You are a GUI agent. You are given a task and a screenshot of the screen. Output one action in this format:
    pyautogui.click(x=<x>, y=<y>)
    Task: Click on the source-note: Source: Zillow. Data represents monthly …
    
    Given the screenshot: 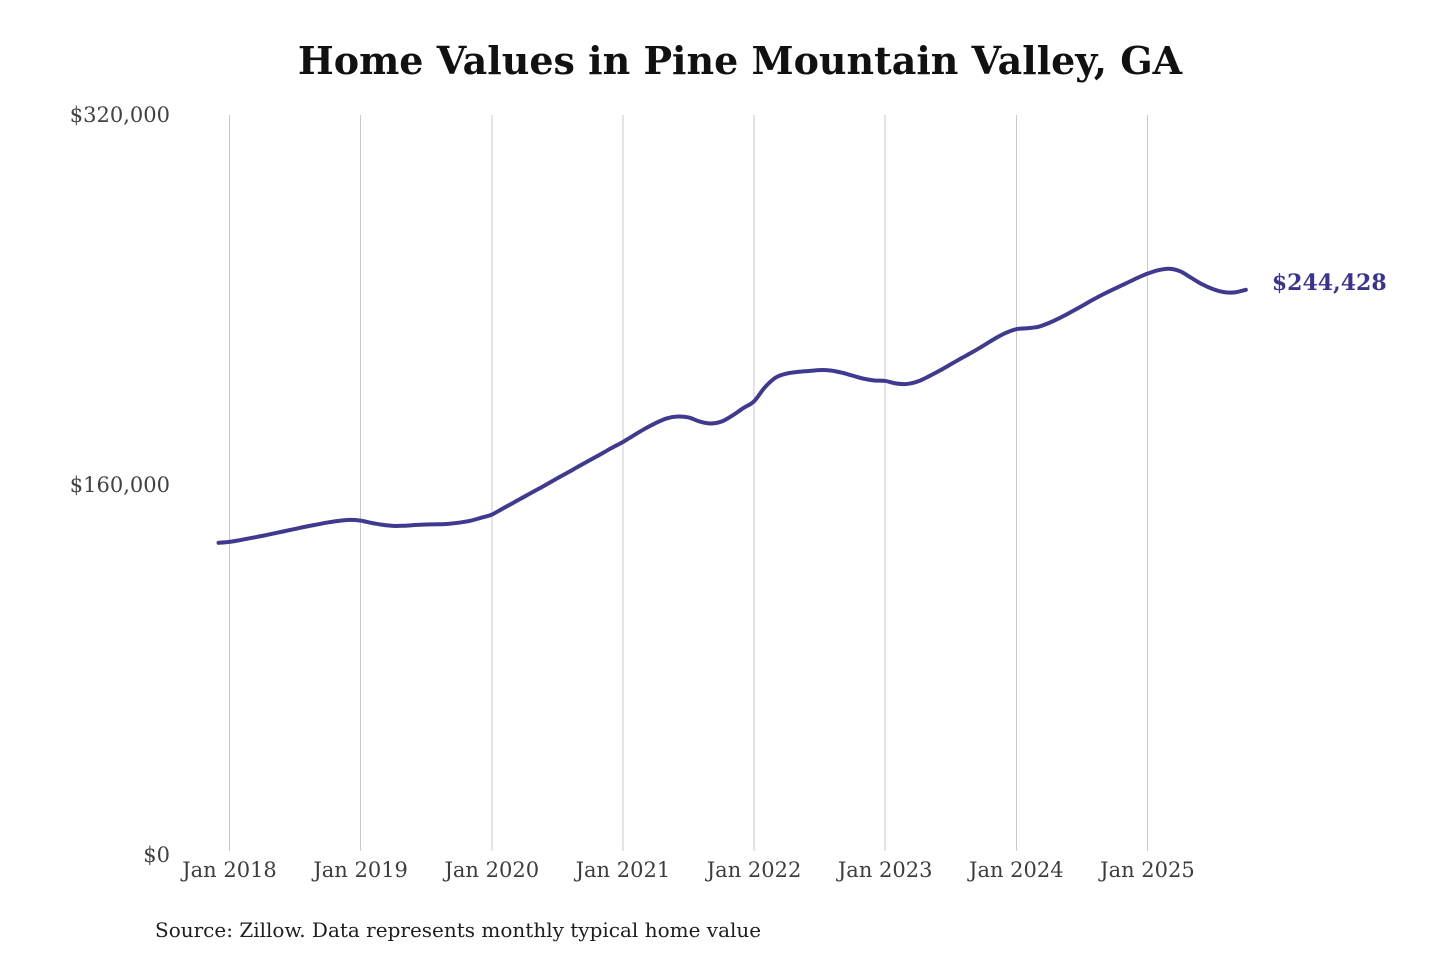 What is the action you would take?
    pyautogui.click(x=458, y=930)
    